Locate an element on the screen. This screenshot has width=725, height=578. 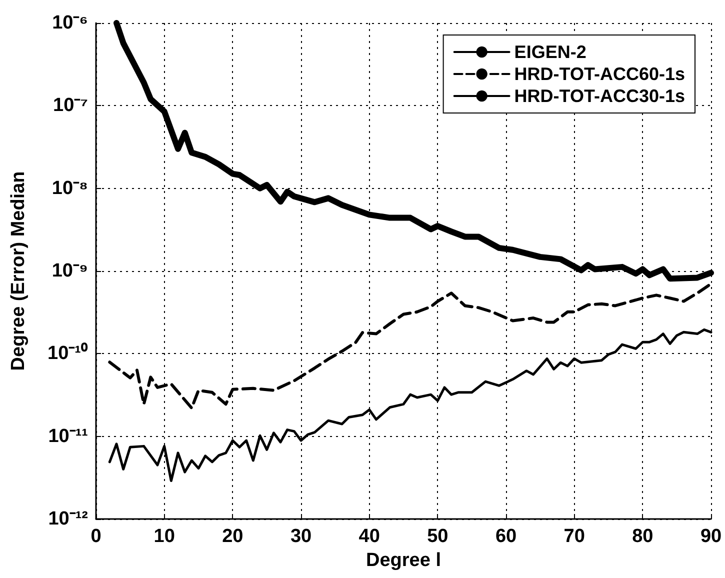
x-tick-label: 30 is located at coordinates (301, 536).